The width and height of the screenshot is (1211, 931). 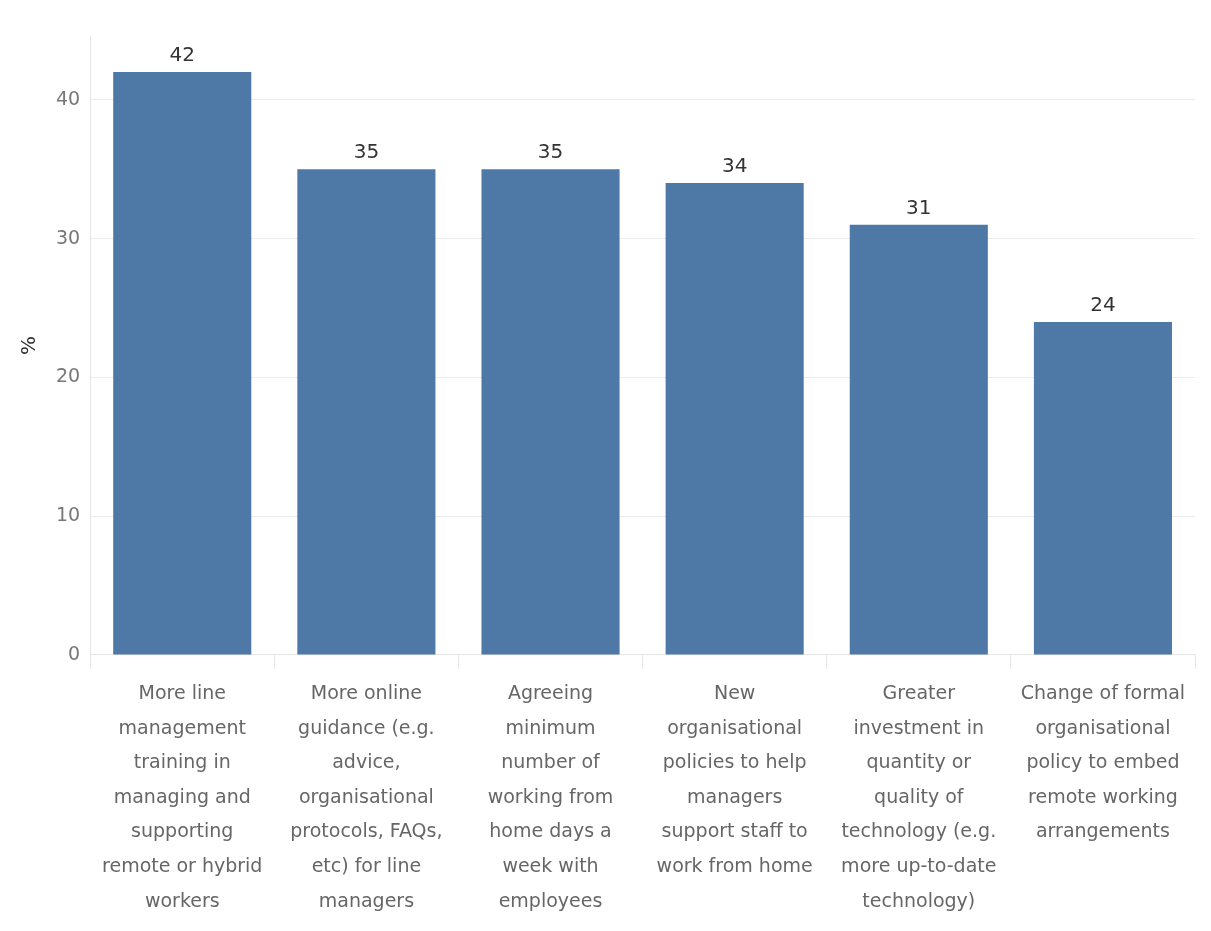 I want to click on data-label: 31, so click(x=919, y=206).